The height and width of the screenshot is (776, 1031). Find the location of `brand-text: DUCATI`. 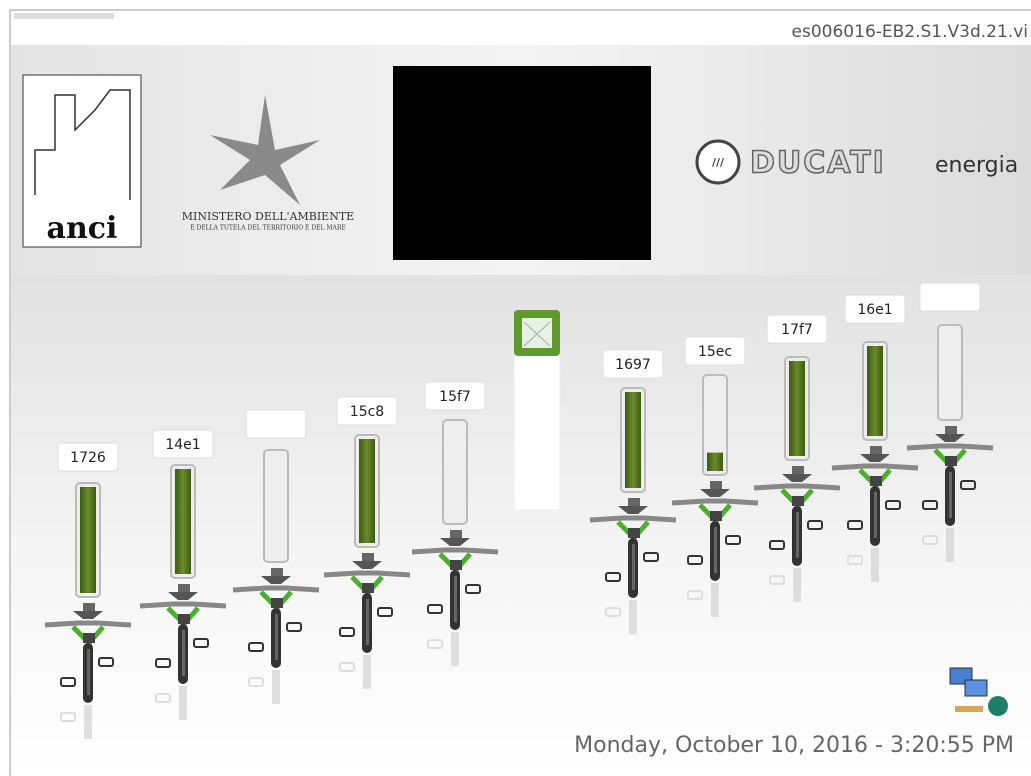

brand-text: DUCATI is located at coordinates (818, 163).